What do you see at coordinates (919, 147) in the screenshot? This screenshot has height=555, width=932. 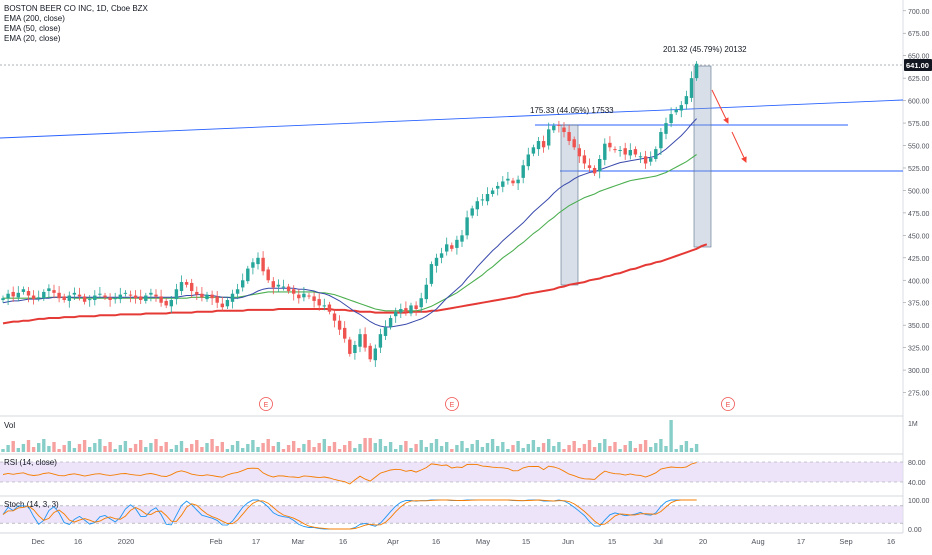 I see `price-tick-label: 550.00` at bounding box center [919, 147].